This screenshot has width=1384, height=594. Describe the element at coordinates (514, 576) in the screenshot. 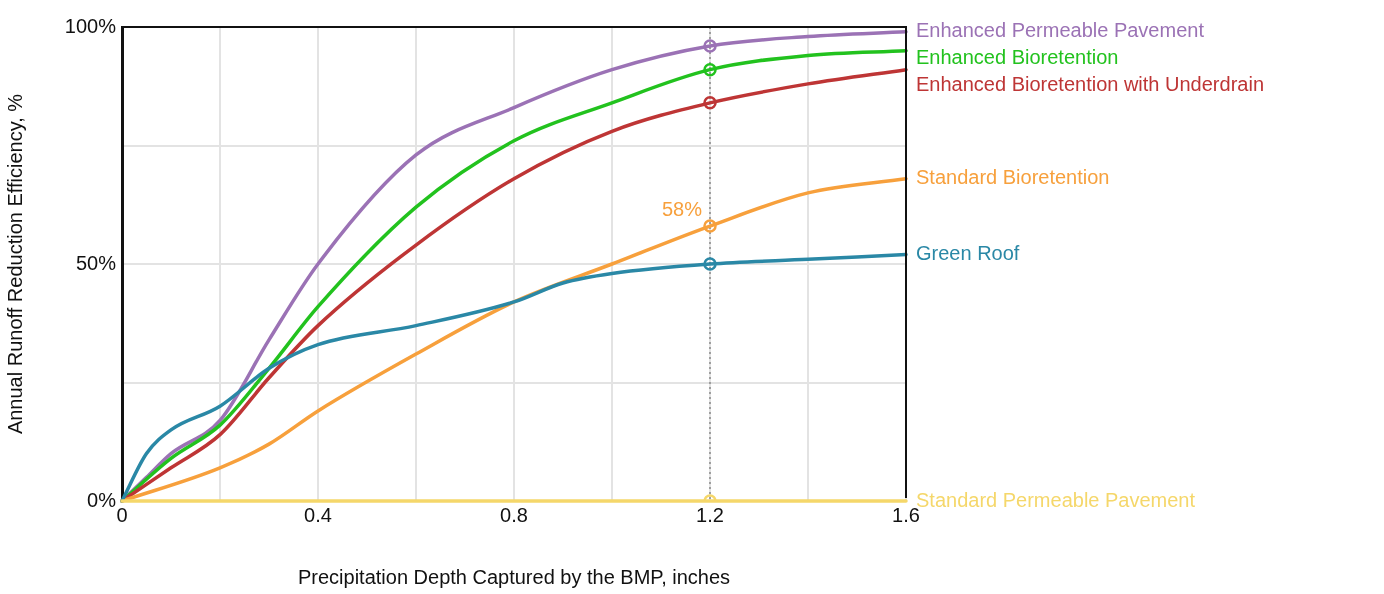

I see `x-axis-title: Precipitation Depth Captured by the BMP, inches` at that location.